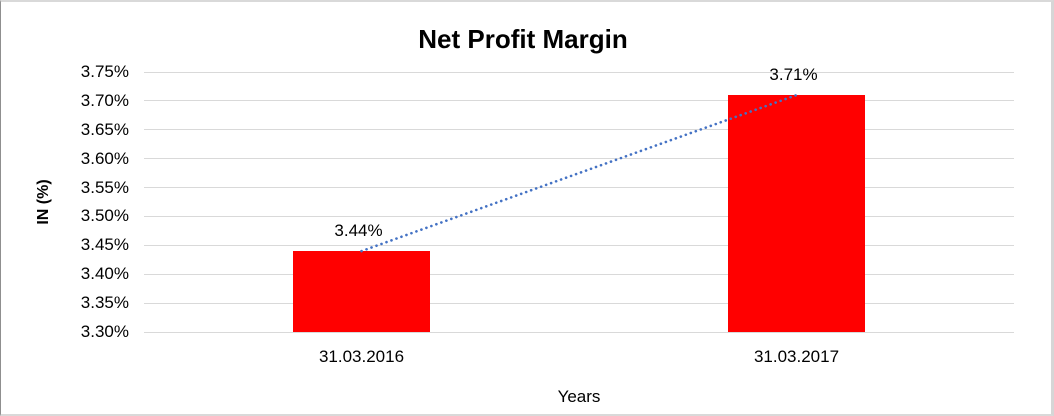  Describe the element at coordinates (104, 100) in the screenshot. I see `y-tick-label: 3.70%` at that location.